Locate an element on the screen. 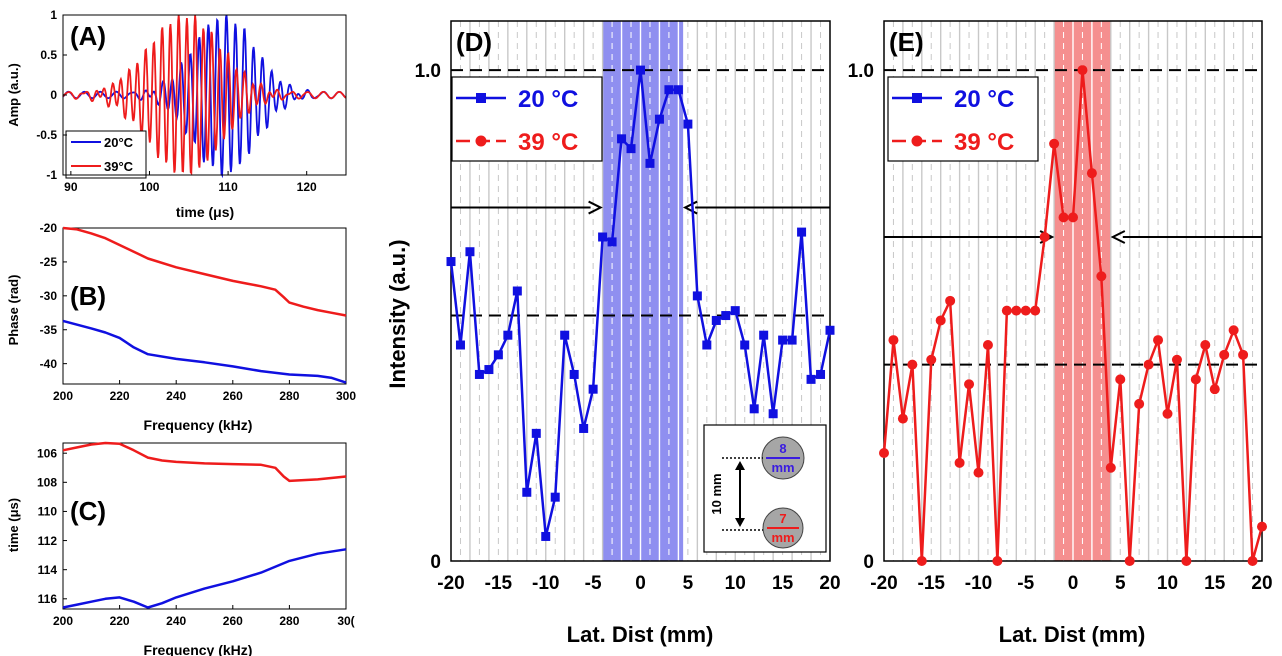 The width and height of the screenshot is (1282, 656). panel-b-xtick-label: 260 is located at coordinates (233, 396).